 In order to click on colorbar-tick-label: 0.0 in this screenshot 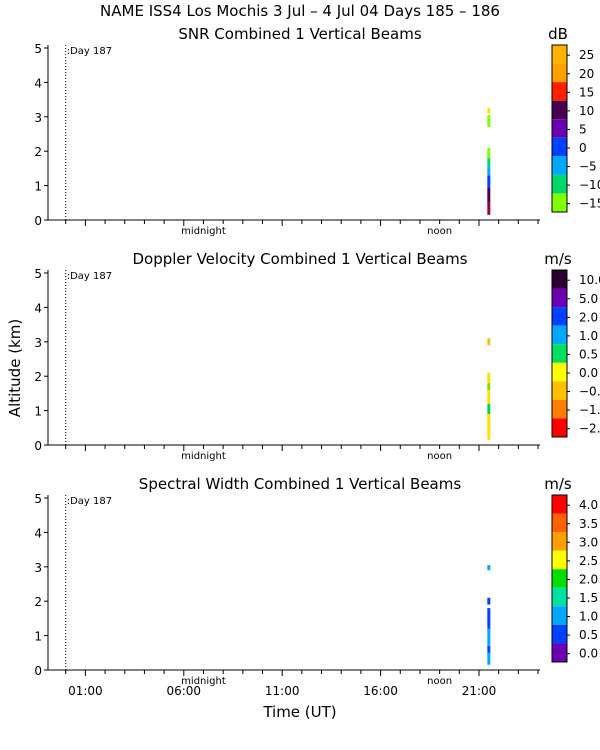, I will do `click(588, 373)`.